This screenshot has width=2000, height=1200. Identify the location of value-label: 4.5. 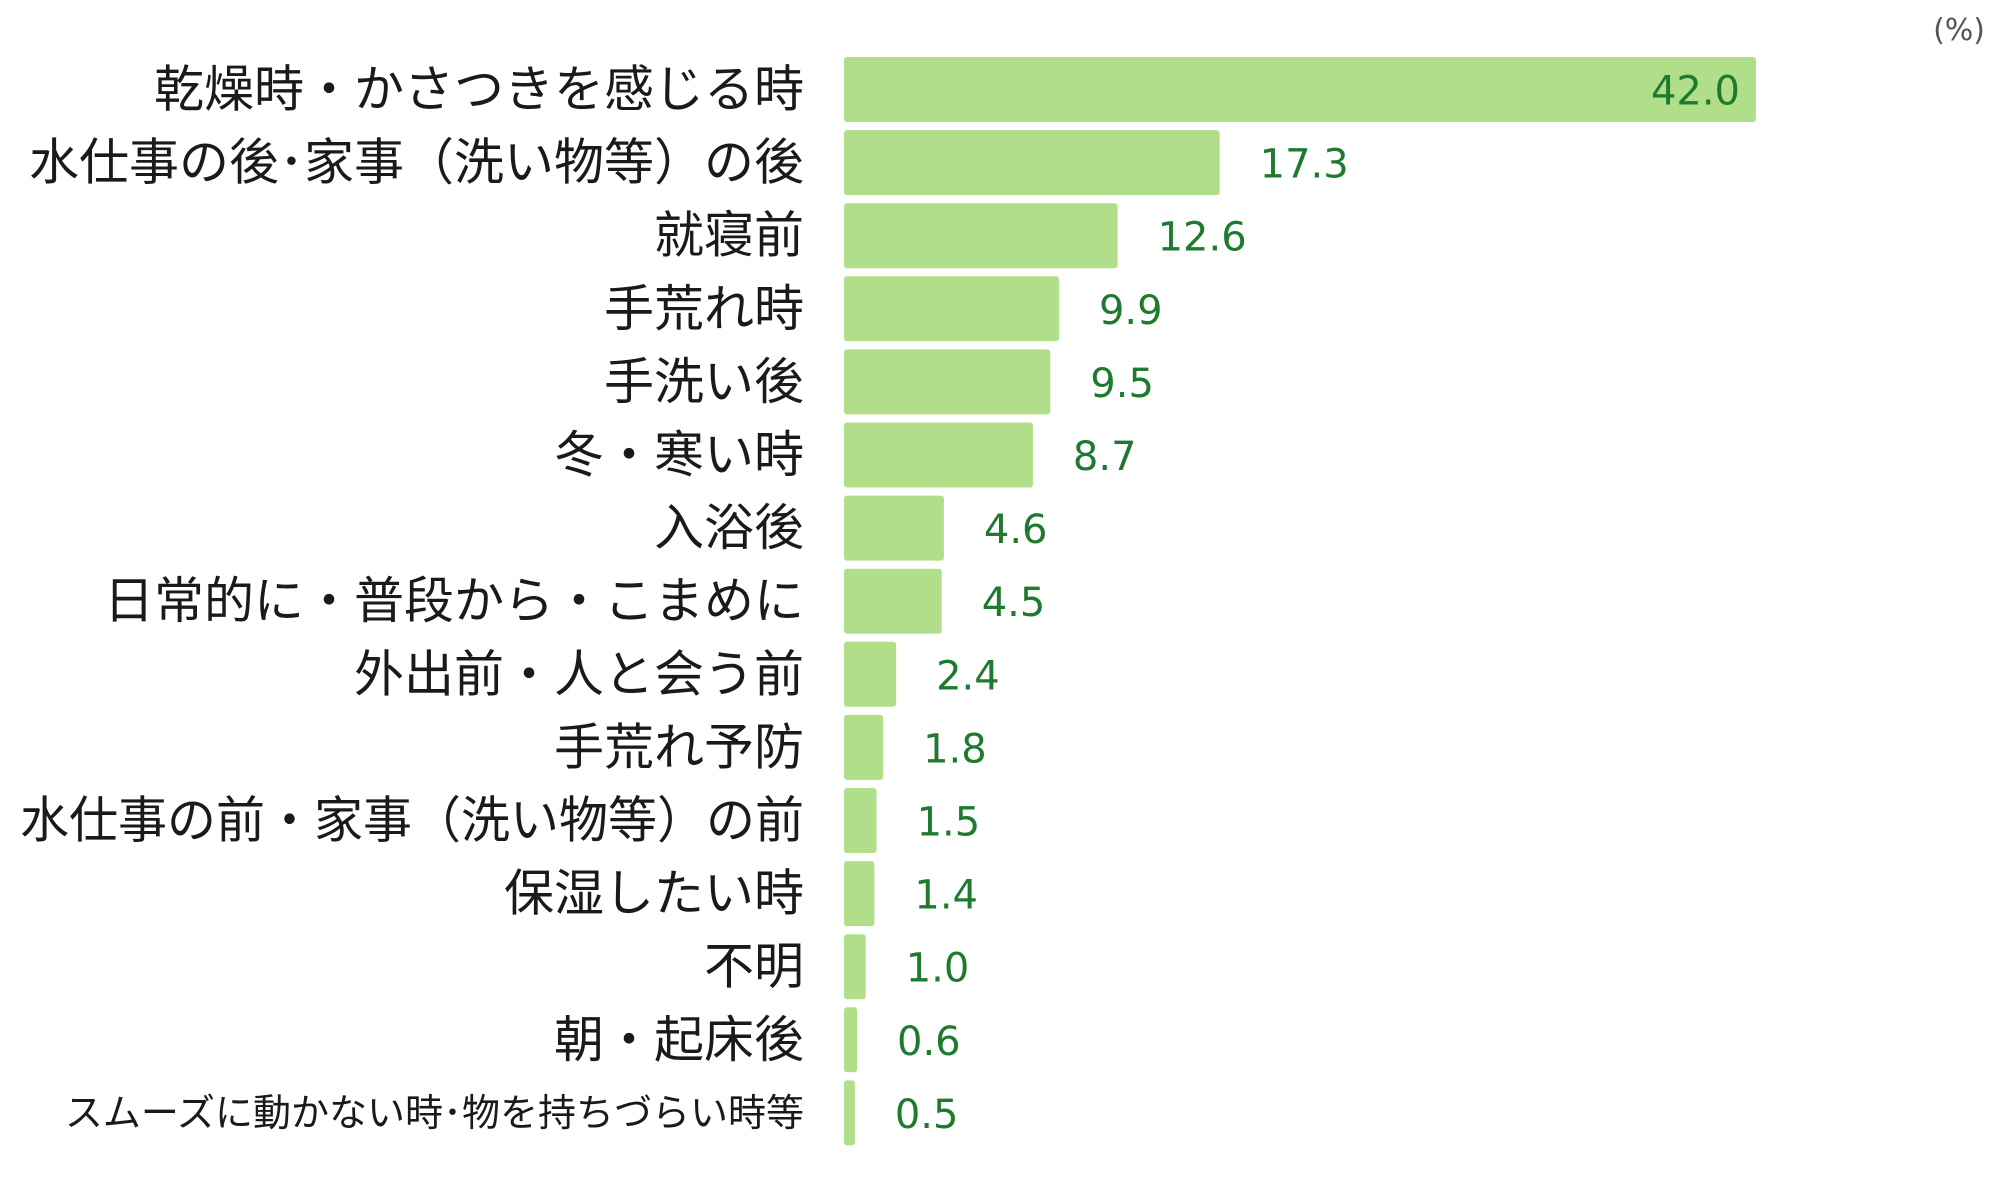
(1014, 603).